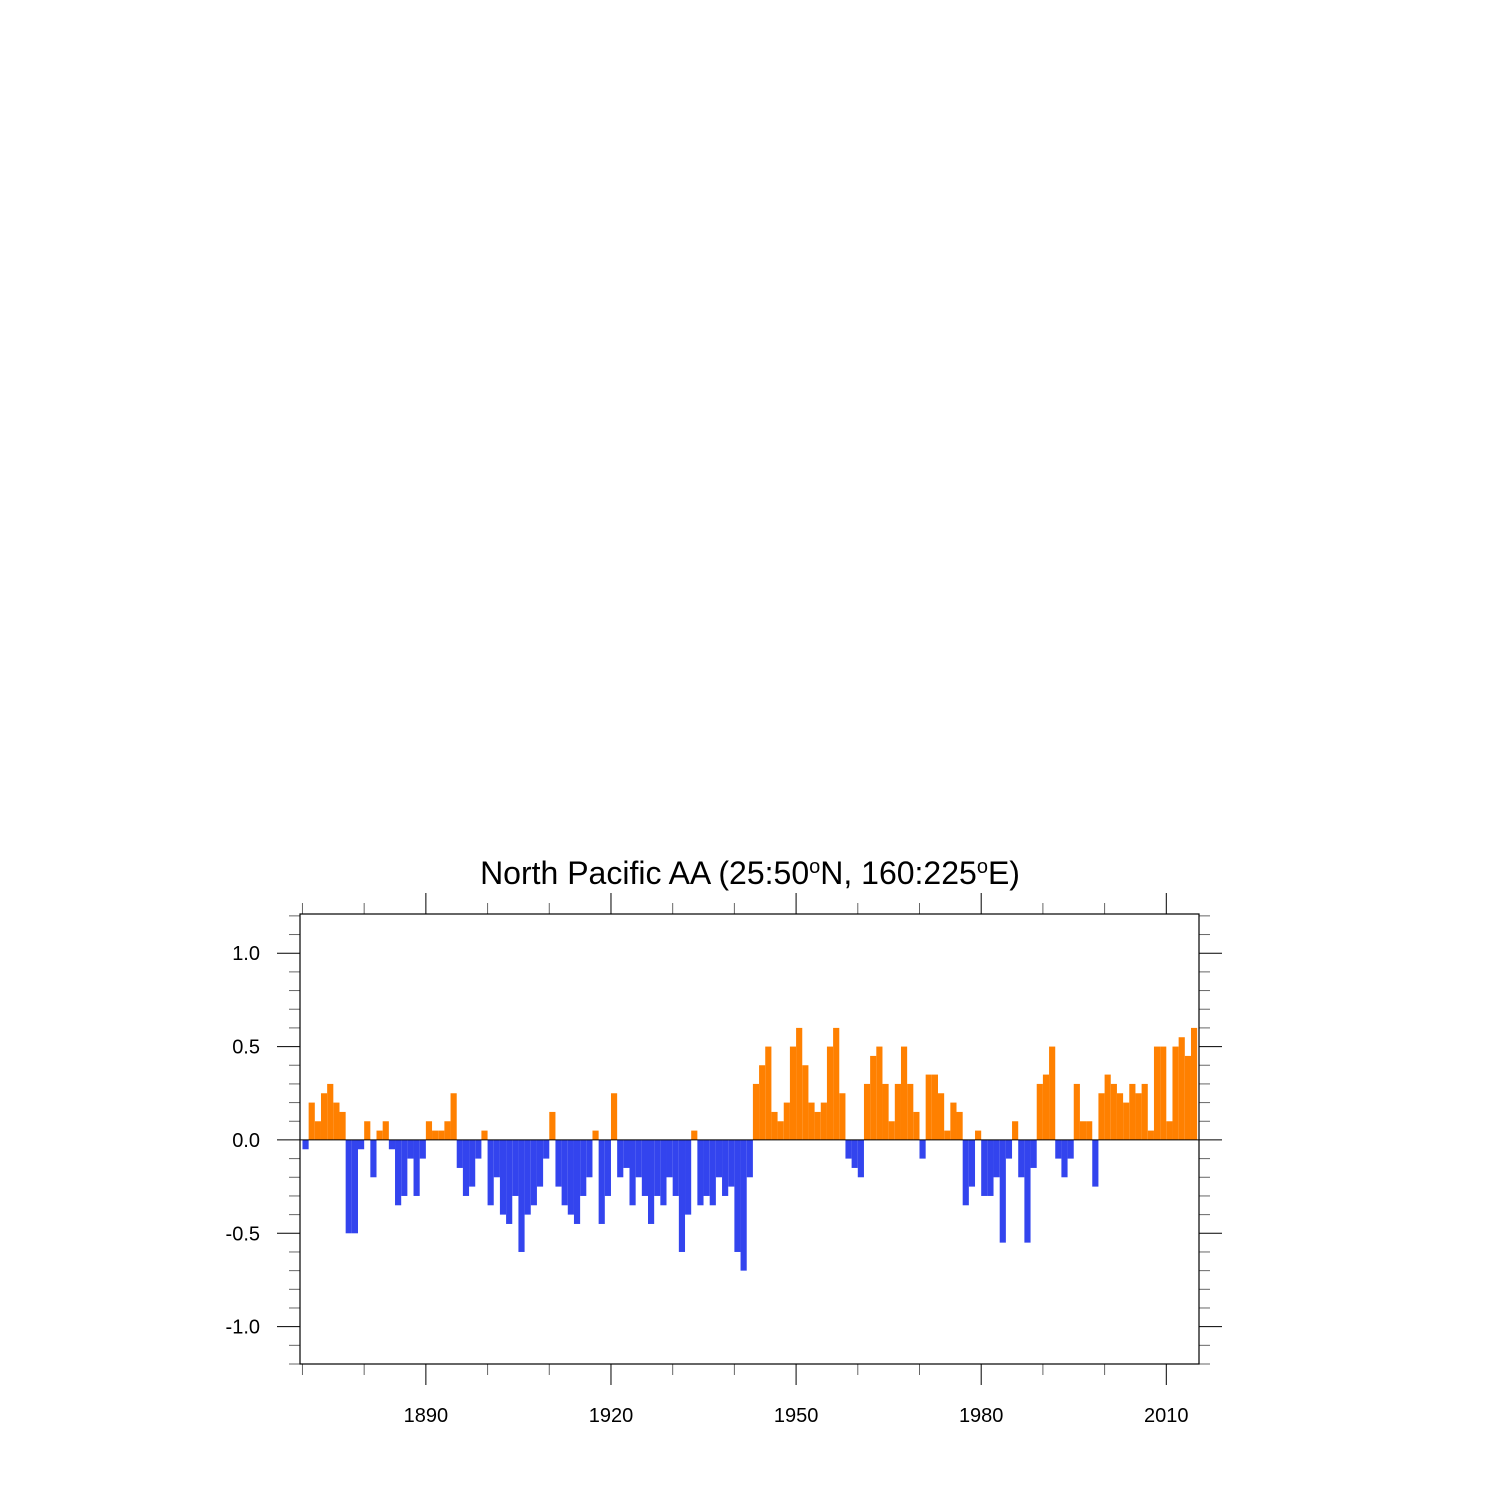 The width and height of the screenshot is (1500, 1500). I want to click on title-superscript: o, so click(814, 867).